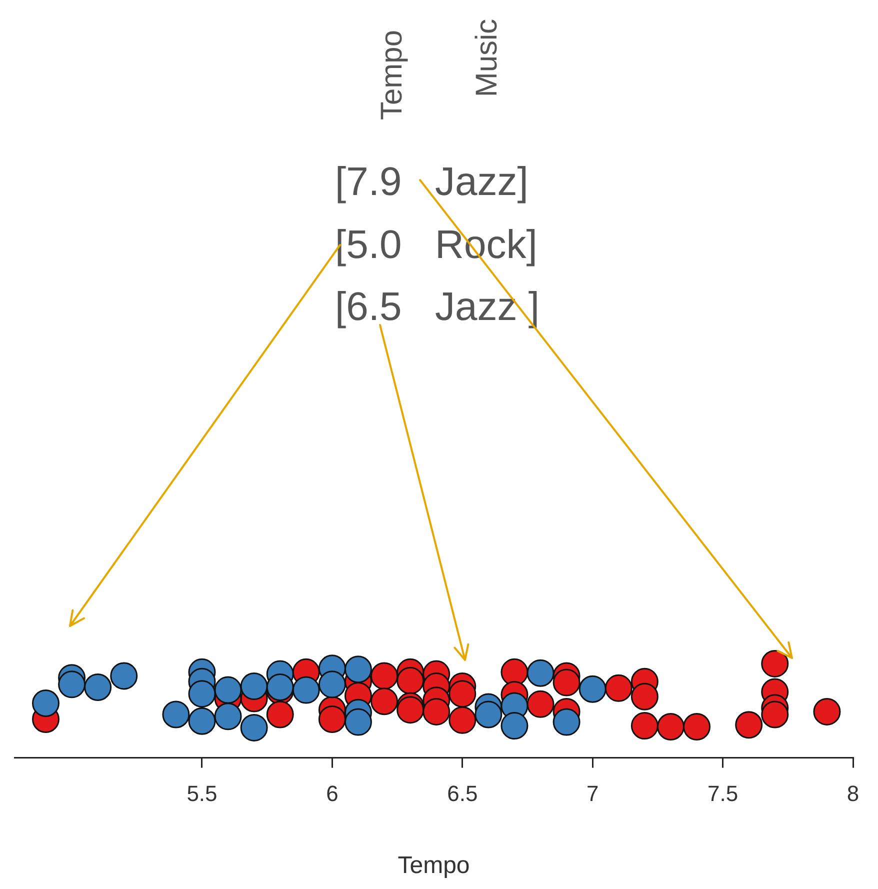 Image resolution: width=878 pixels, height=889 pixels. Describe the element at coordinates (462, 793) in the screenshot. I see `x-tick-label: 6.5` at that location.